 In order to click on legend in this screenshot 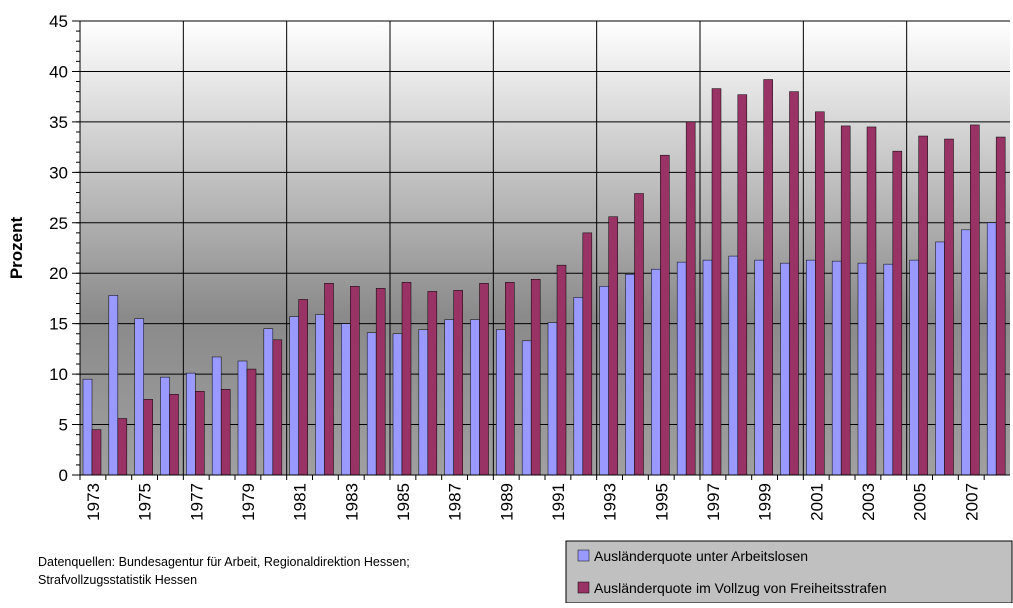, I will do `click(789, 572)`.